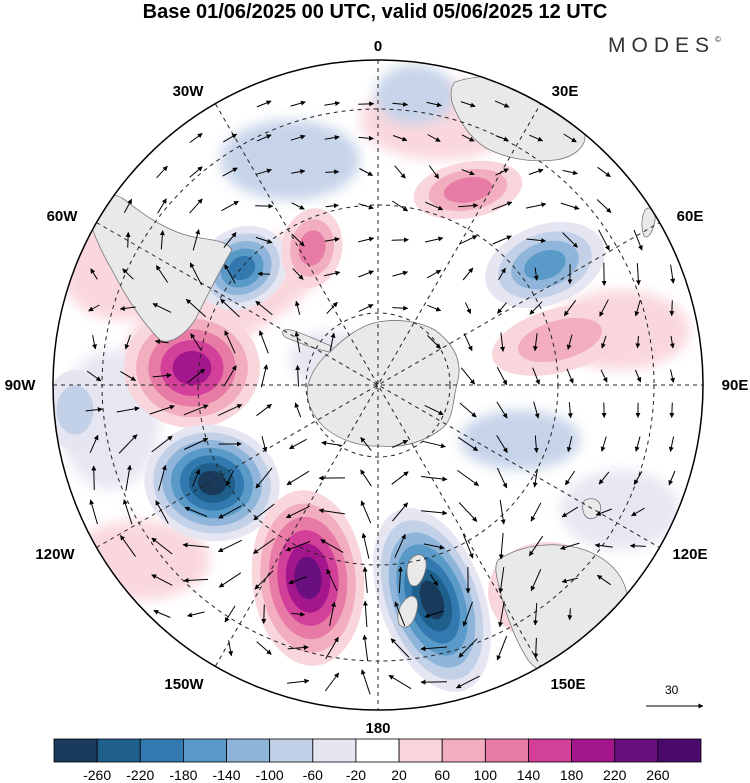 The image size is (750, 783). I want to click on lon-label-150w: 150W, so click(184, 684).